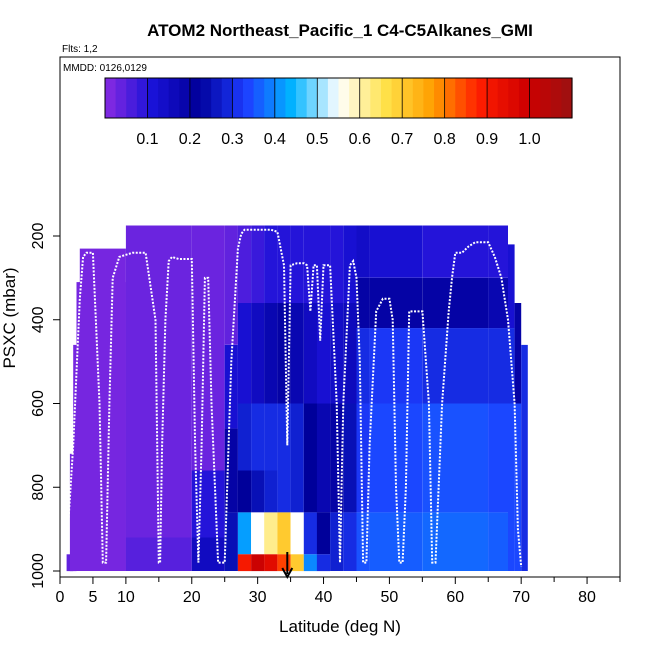 The image size is (650, 650). What do you see at coordinates (487, 139) in the screenshot?
I see `colorbar-tick-label: 0.9` at bounding box center [487, 139].